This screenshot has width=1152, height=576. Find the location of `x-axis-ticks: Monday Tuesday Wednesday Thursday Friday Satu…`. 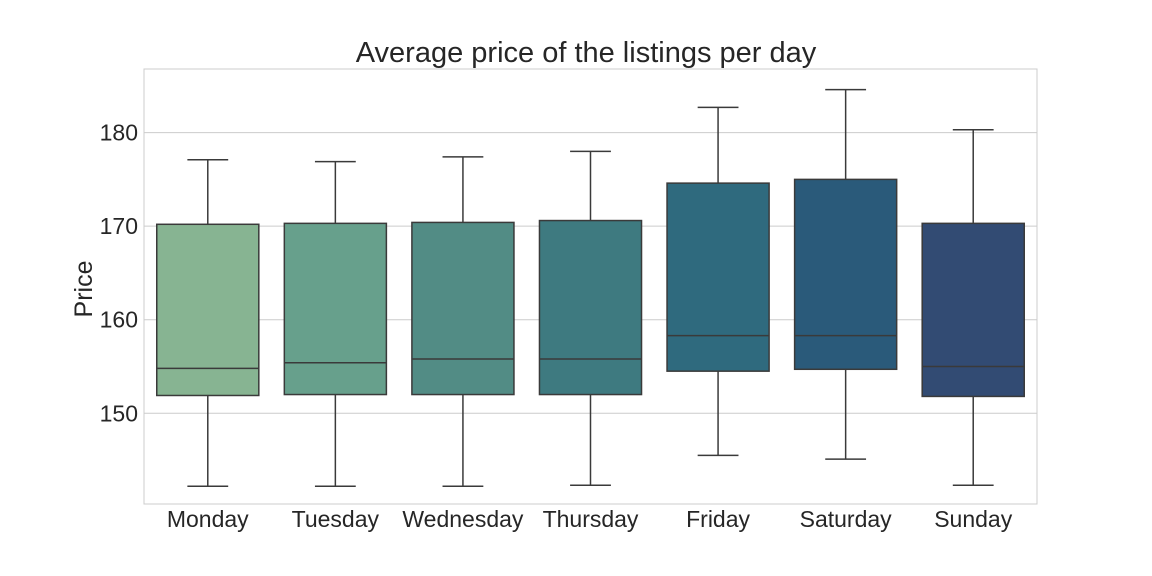

x-axis-ticks: Monday Tuesday Wednesday Thursday Friday Satu… is located at coordinates (590, 519).